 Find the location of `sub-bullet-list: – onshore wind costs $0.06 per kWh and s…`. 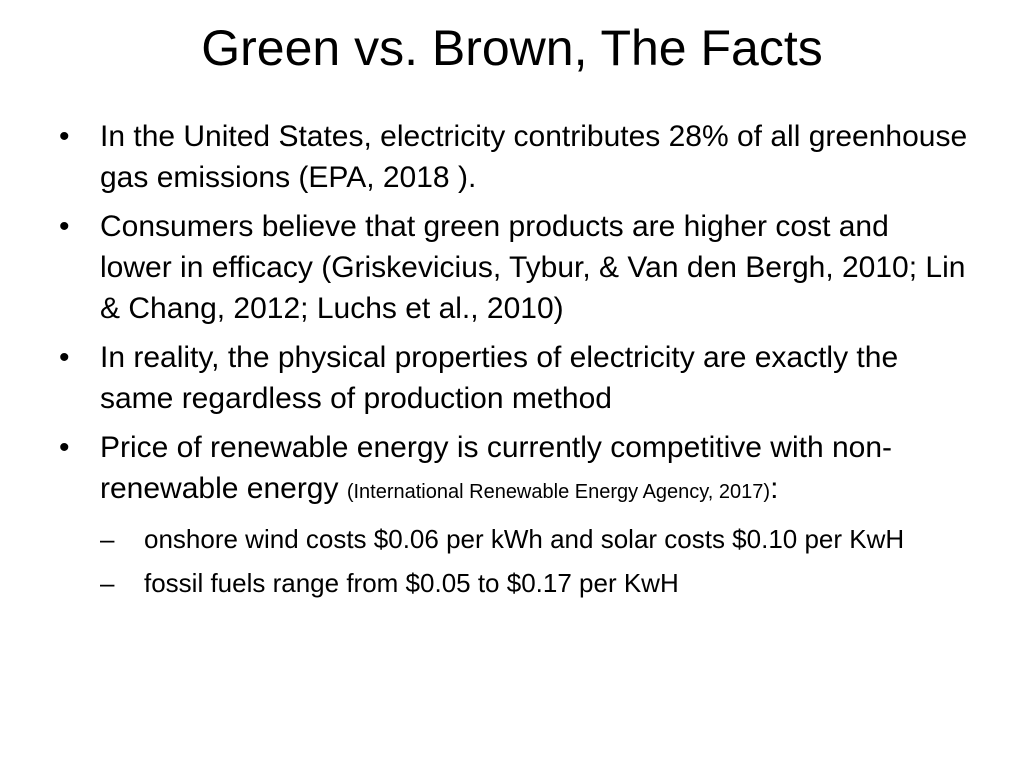

sub-bullet-list: – onshore wind costs $0.06 per kWh and s… is located at coordinates (534, 561).